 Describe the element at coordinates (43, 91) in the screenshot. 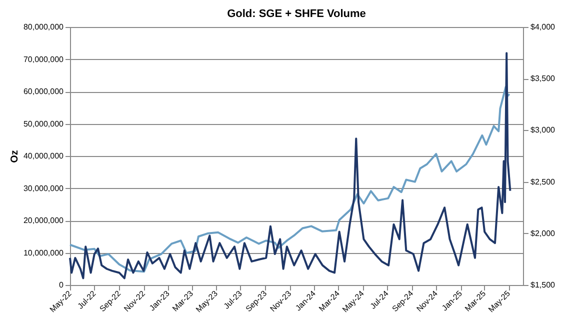

I see `y-tick-label: 60,000,000` at that location.